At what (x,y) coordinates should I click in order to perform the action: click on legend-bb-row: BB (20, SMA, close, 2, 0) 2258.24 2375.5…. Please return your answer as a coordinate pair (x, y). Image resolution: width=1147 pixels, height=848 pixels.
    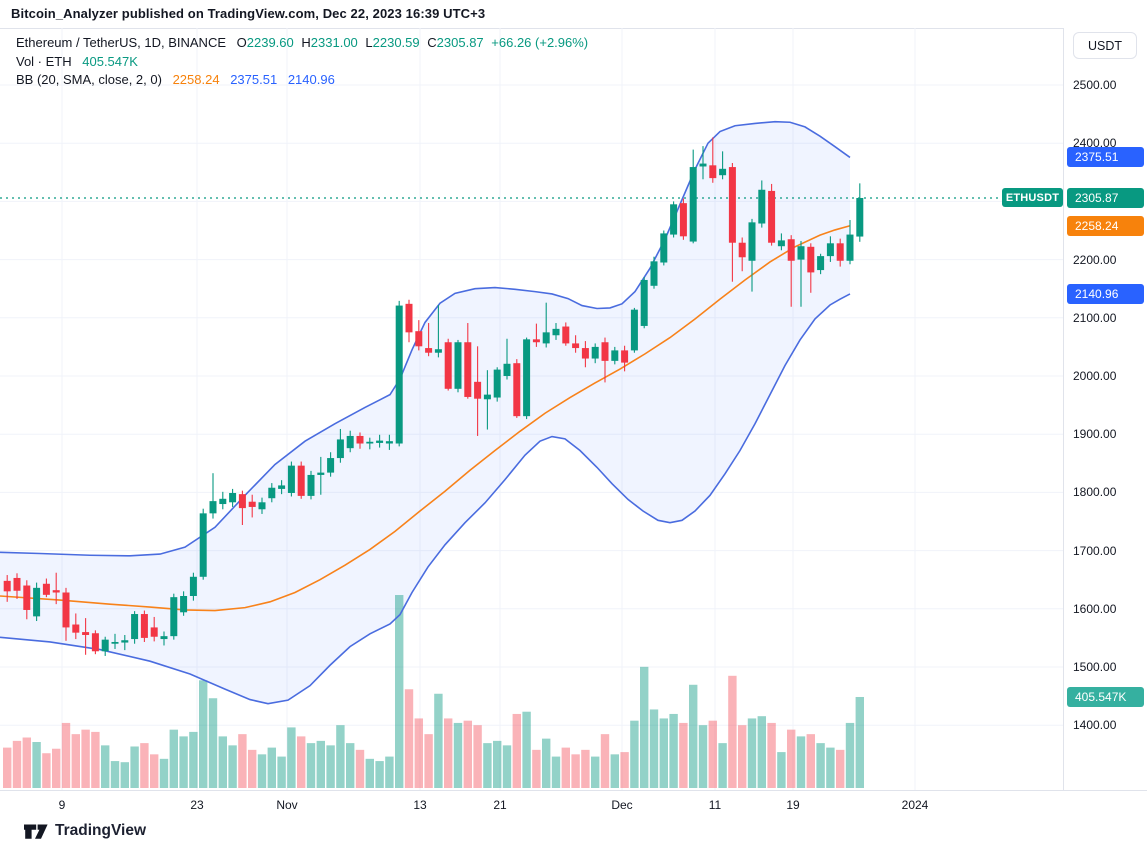
    Looking at the image, I should click on (302, 80).